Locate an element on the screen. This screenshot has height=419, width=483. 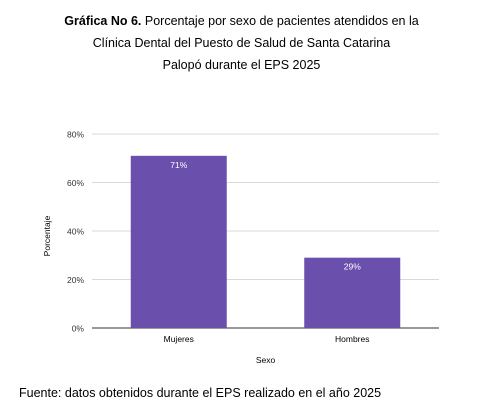
data-label: 71% is located at coordinates (178, 165).